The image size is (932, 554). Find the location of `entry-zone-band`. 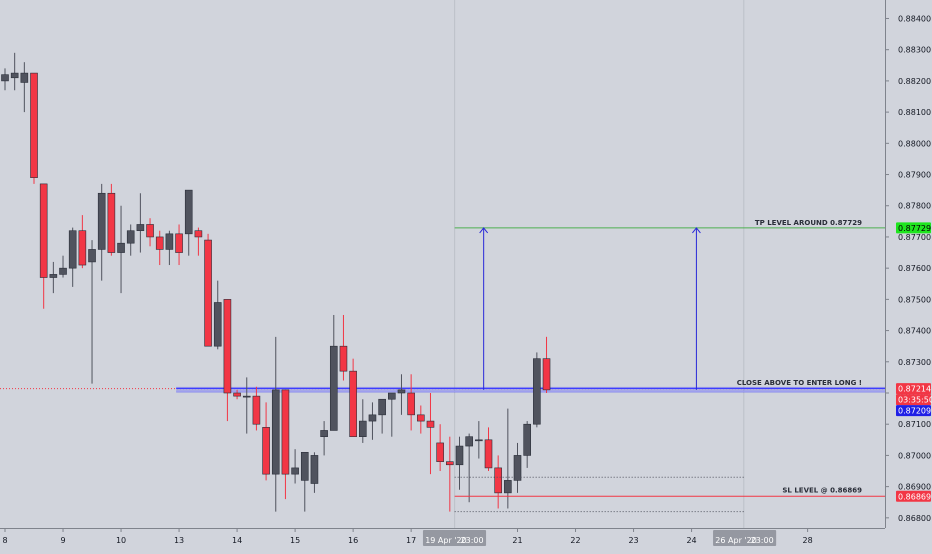

entry-zone-band is located at coordinates (530, 389).